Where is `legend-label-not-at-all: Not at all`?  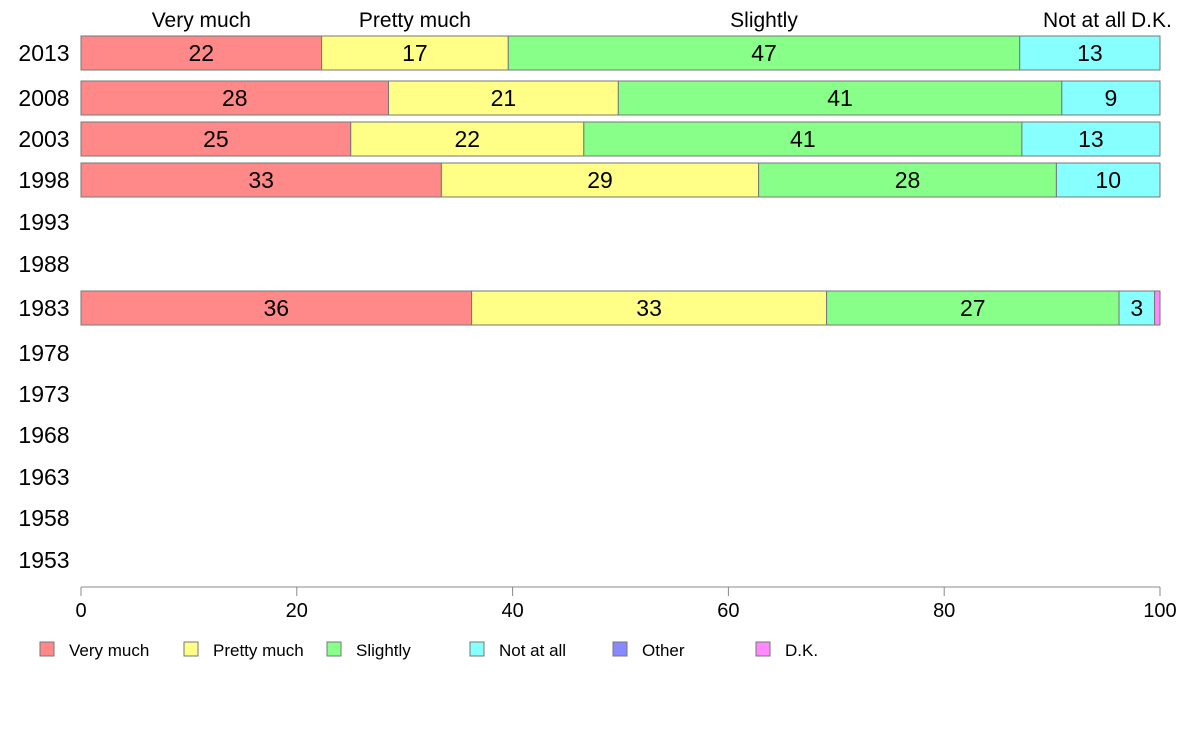 legend-label-not-at-all: Not at all is located at coordinates (532, 650).